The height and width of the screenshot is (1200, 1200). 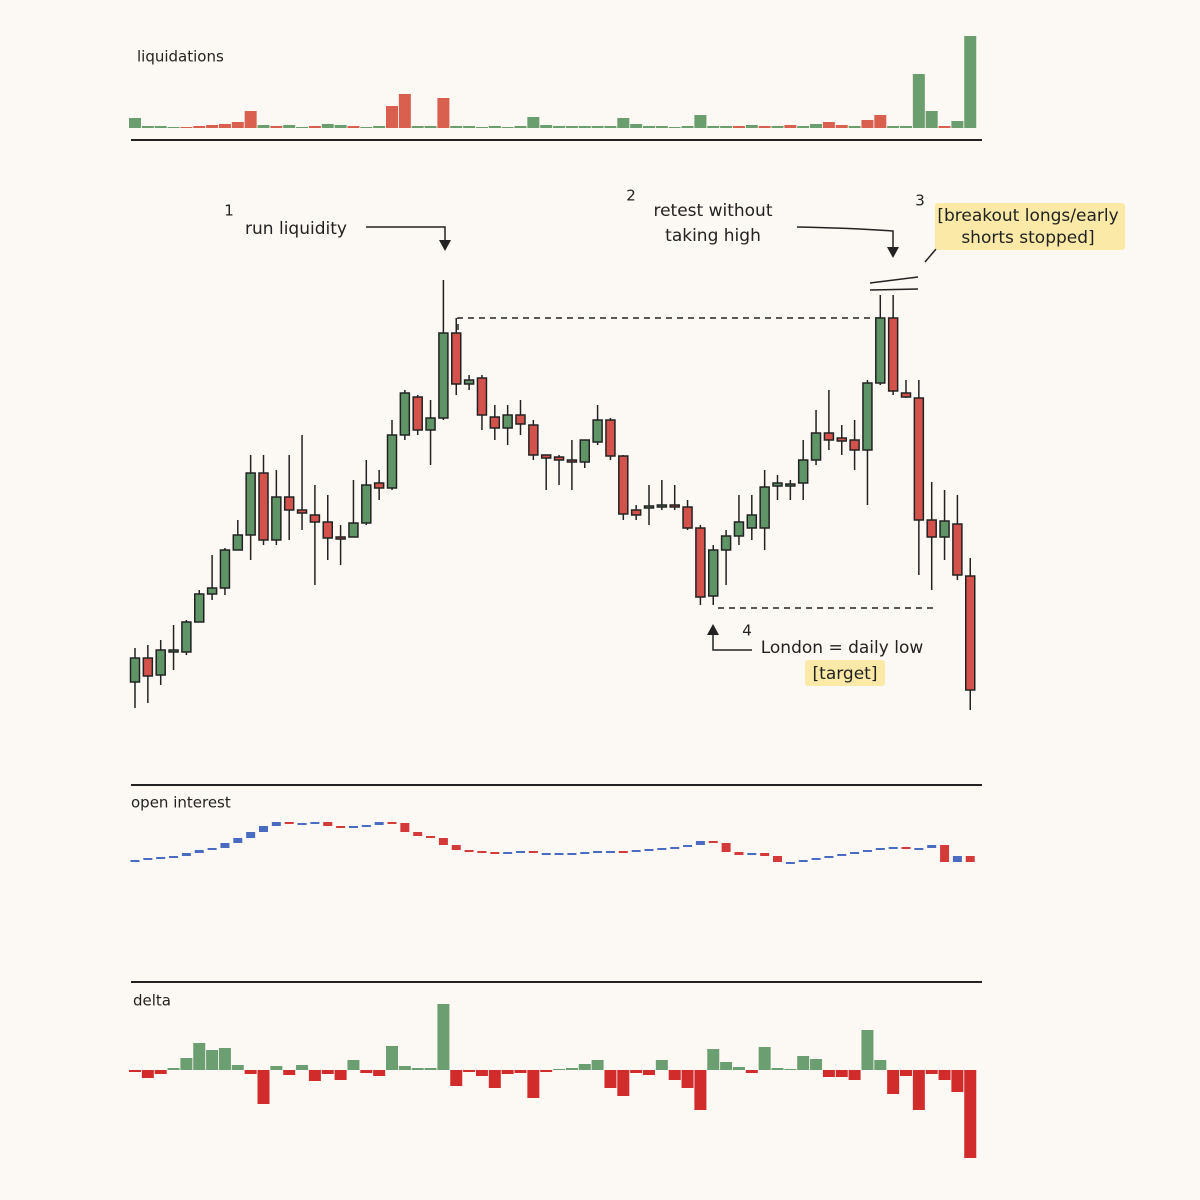 I want to click on annotation-text: retest without, so click(x=712, y=211).